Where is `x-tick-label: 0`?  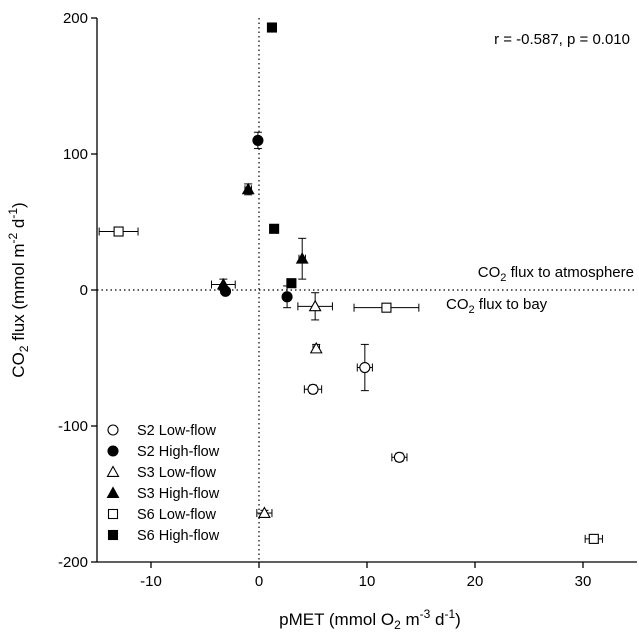
x-tick-label: 0 is located at coordinates (259, 581).